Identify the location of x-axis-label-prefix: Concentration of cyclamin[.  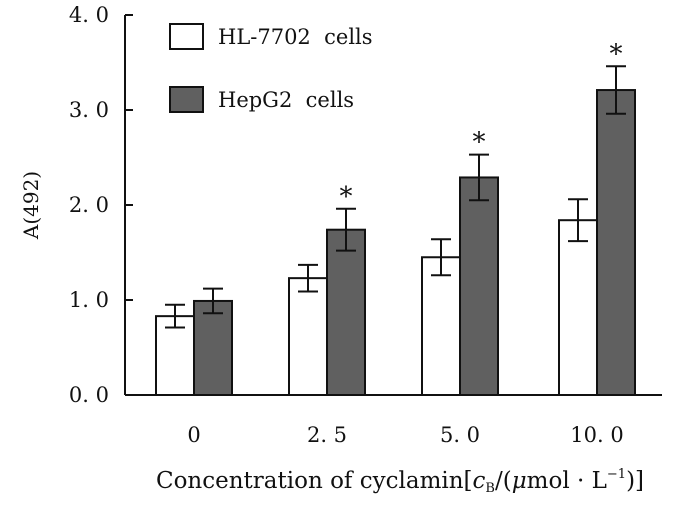
(314, 481).